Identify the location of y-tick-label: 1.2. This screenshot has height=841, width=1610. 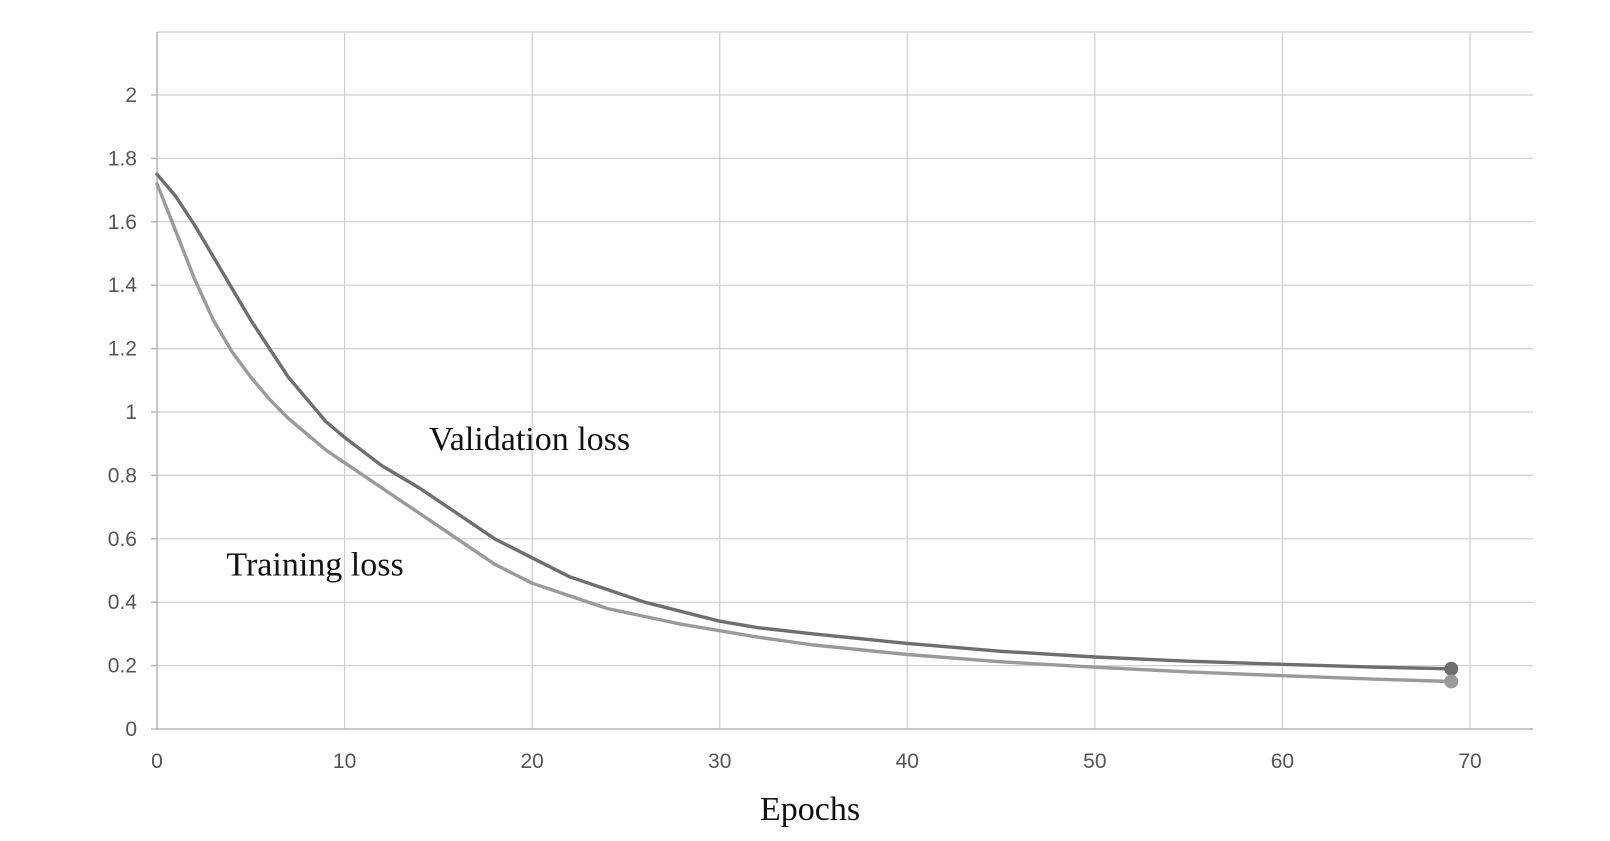
(122, 349).